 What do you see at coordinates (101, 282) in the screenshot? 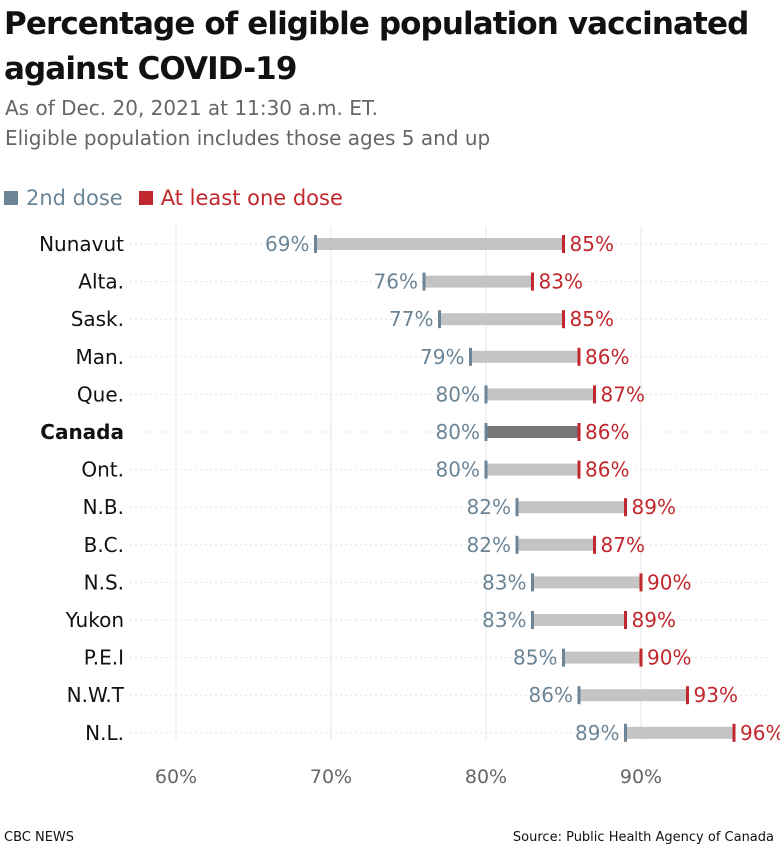
I see `category-label: Alta.` at bounding box center [101, 282].